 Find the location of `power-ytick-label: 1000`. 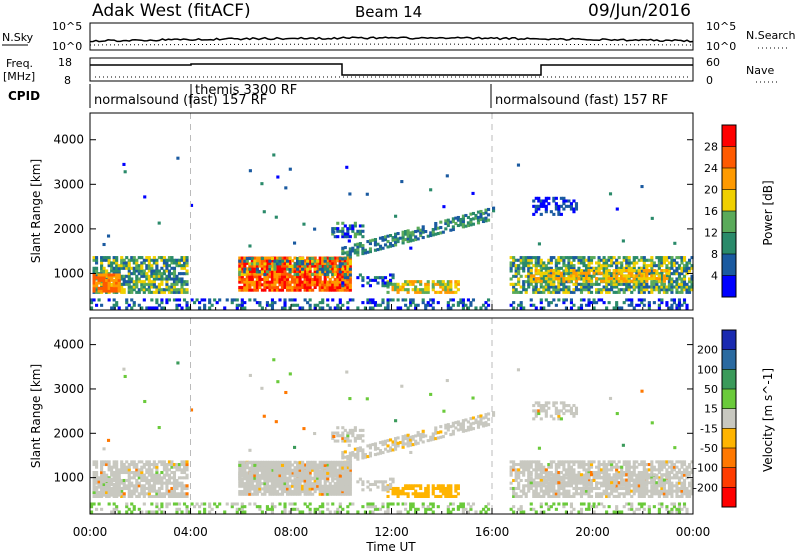

power-ytick-label: 1000 is located at coordinates (68, 273).